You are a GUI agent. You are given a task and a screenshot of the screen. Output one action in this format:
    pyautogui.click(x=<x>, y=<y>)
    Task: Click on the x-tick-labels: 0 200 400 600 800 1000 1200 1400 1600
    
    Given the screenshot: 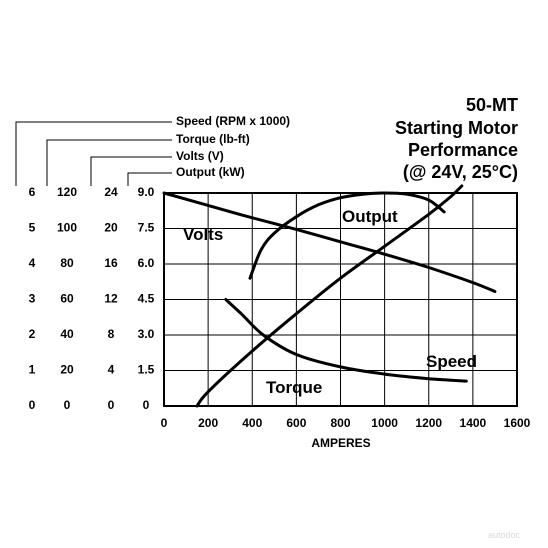 What is the action you would take?
    pyautogui.click(x=346, y=423)
    